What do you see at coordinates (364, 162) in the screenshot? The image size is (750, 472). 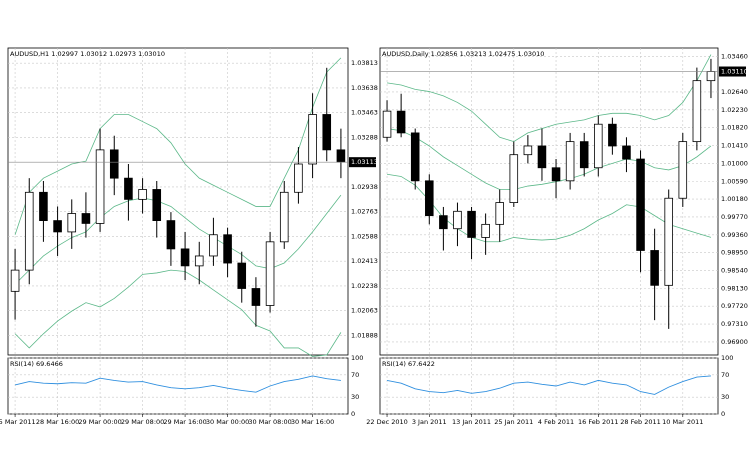 I see `last-price-label: 1.03113` at bounding box center [364, 162].